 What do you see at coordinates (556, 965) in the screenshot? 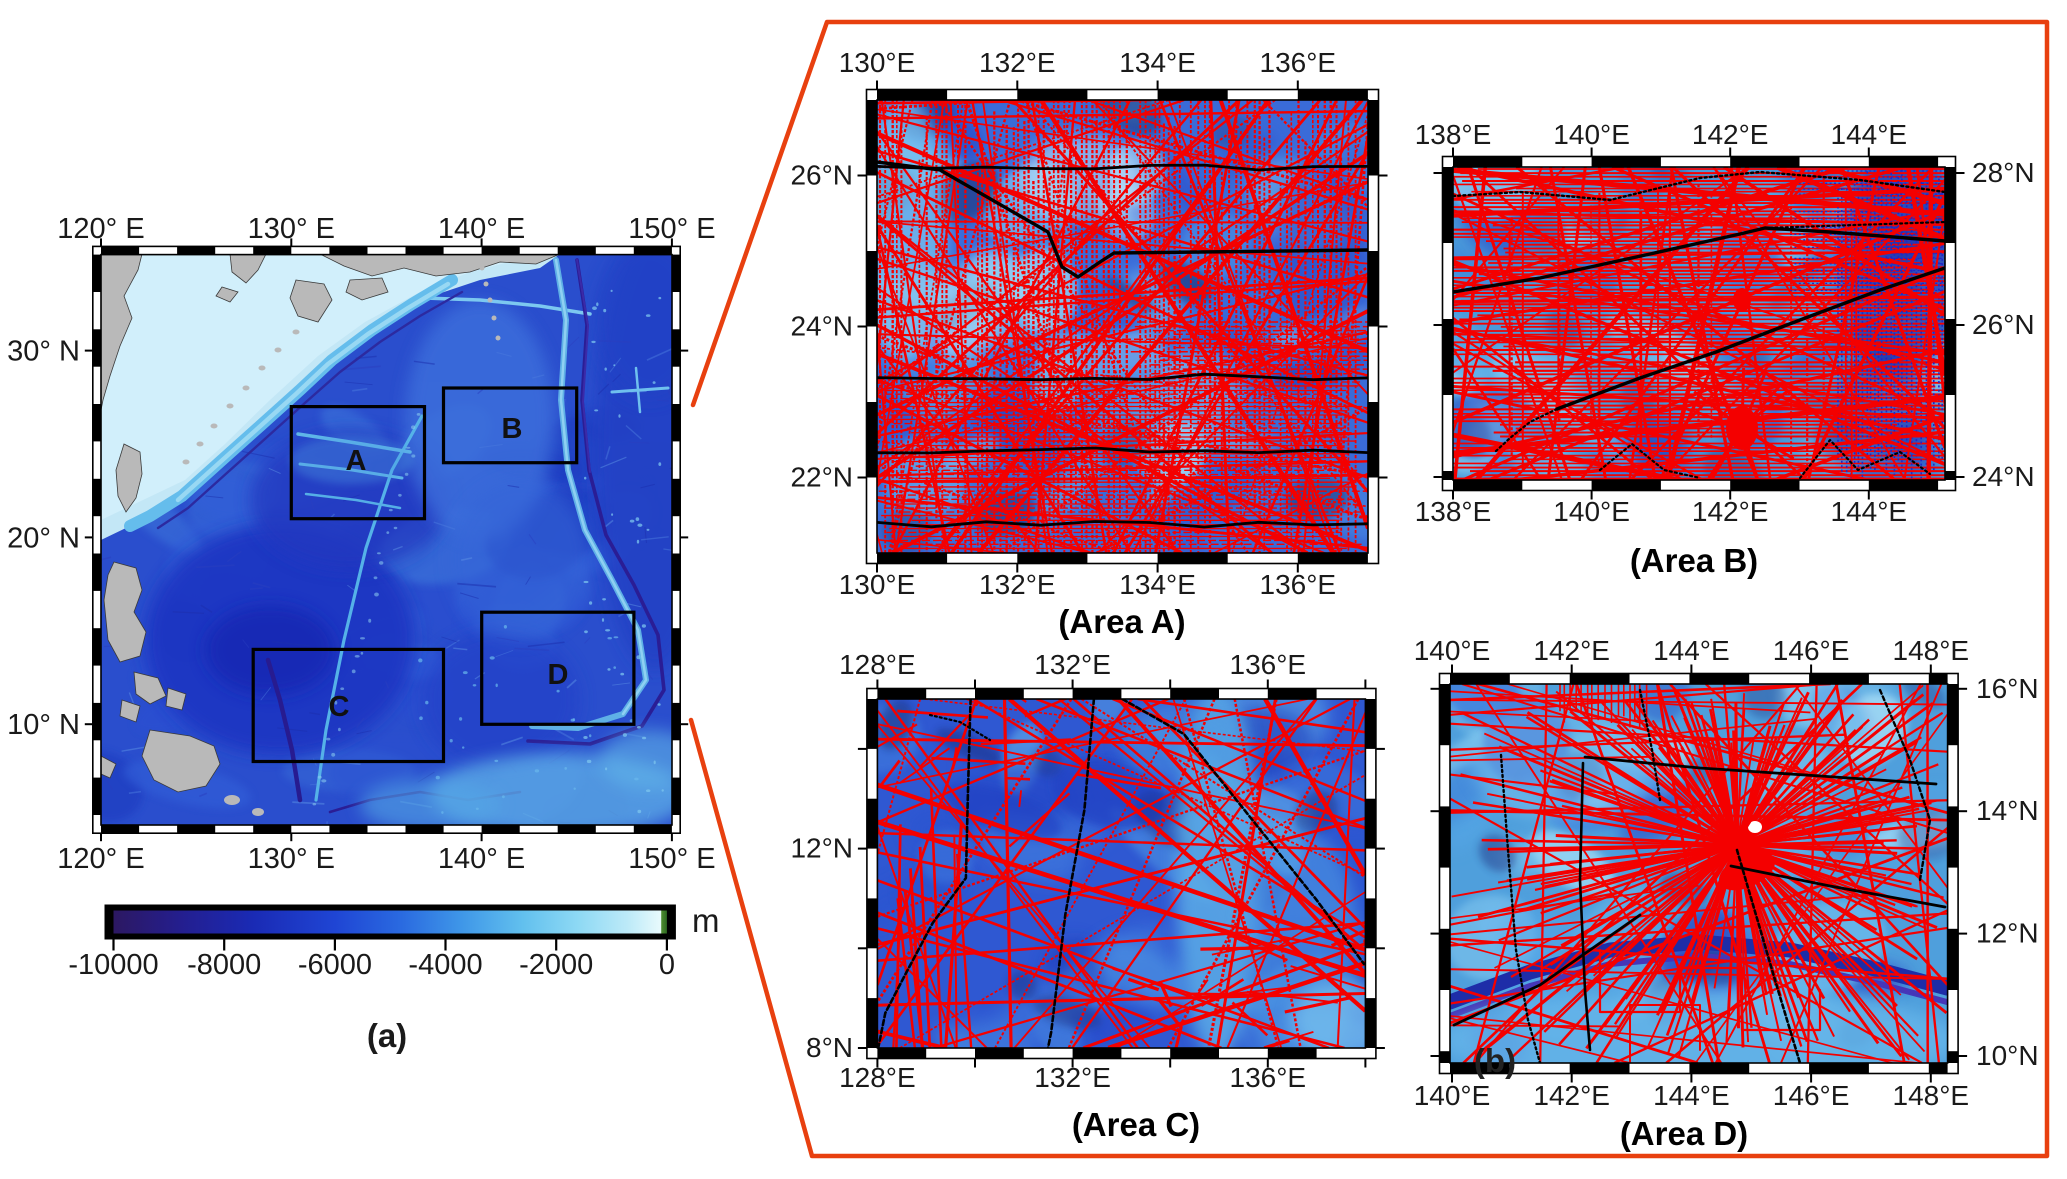
I see `svg-text: -2000` at bounding box center [556, 965].